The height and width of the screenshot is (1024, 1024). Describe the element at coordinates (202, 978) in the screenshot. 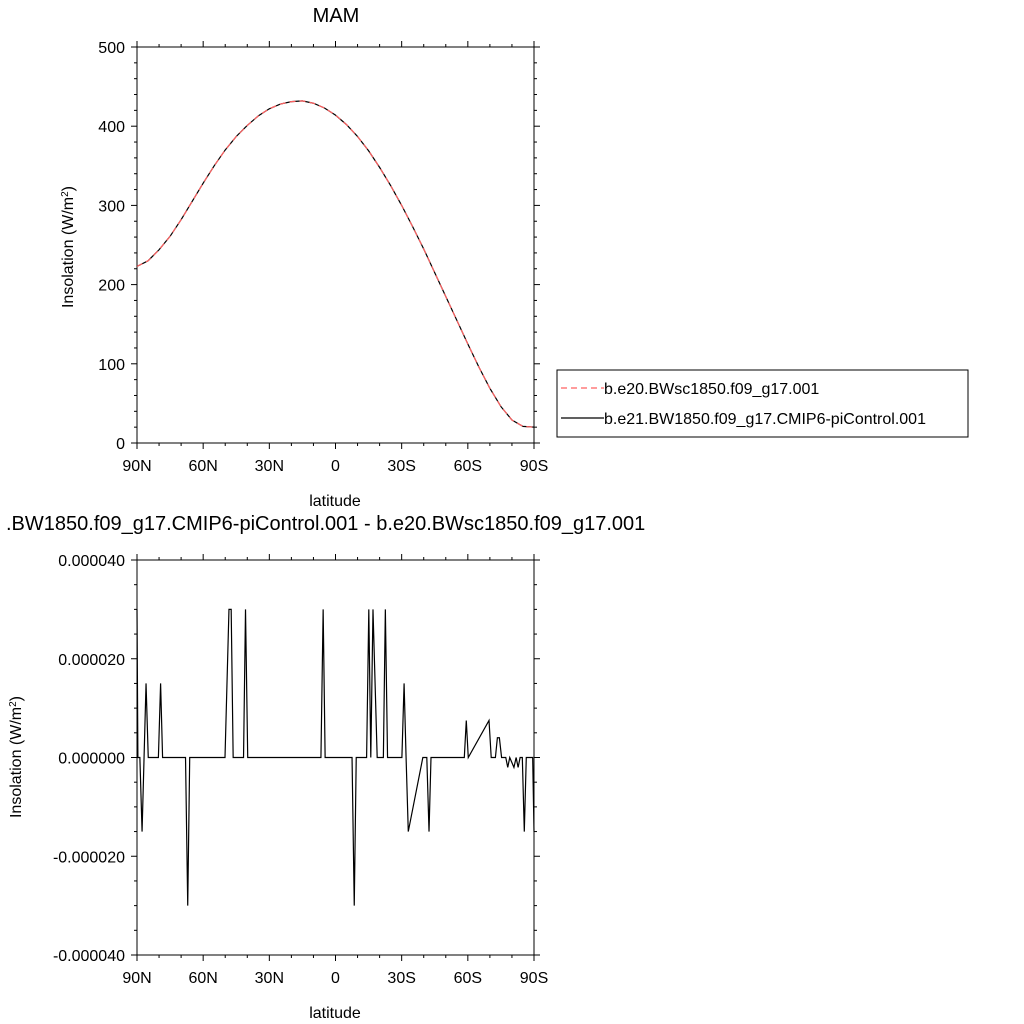

I see `bottom-x-tick-label: 60N` at that location.